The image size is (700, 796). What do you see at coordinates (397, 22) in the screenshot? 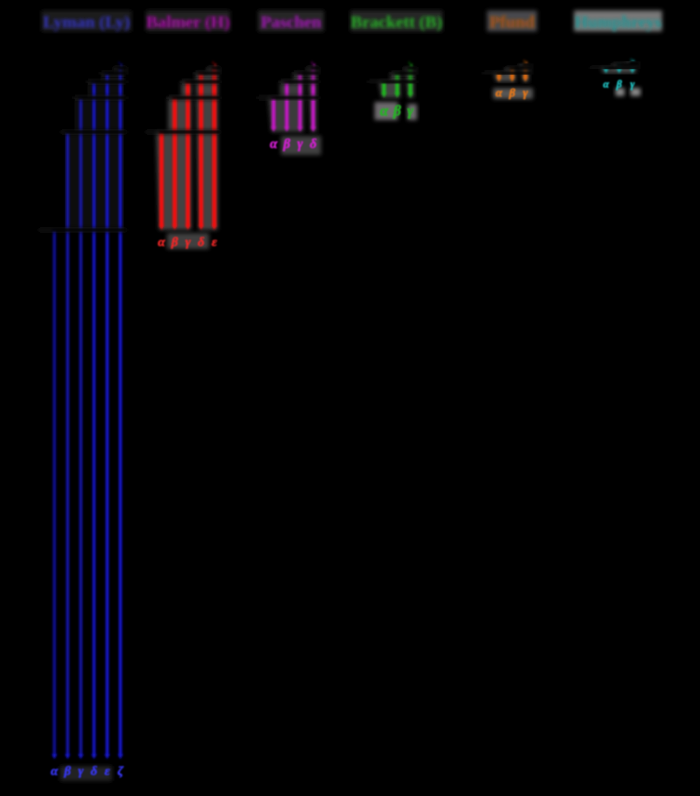
I see `svg-text: Brackett (B)` at bounding box center [397, 22].